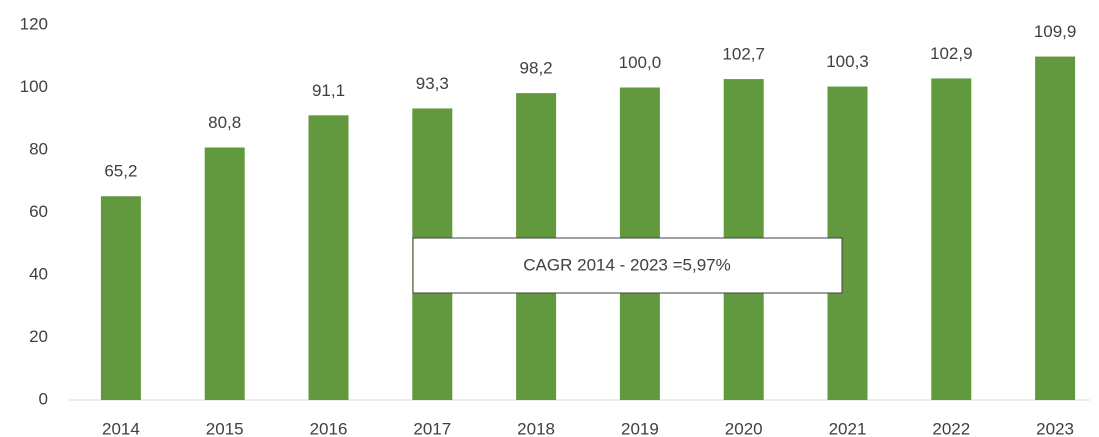  I want to click on y-tick-label: 60, so click(38, 211).